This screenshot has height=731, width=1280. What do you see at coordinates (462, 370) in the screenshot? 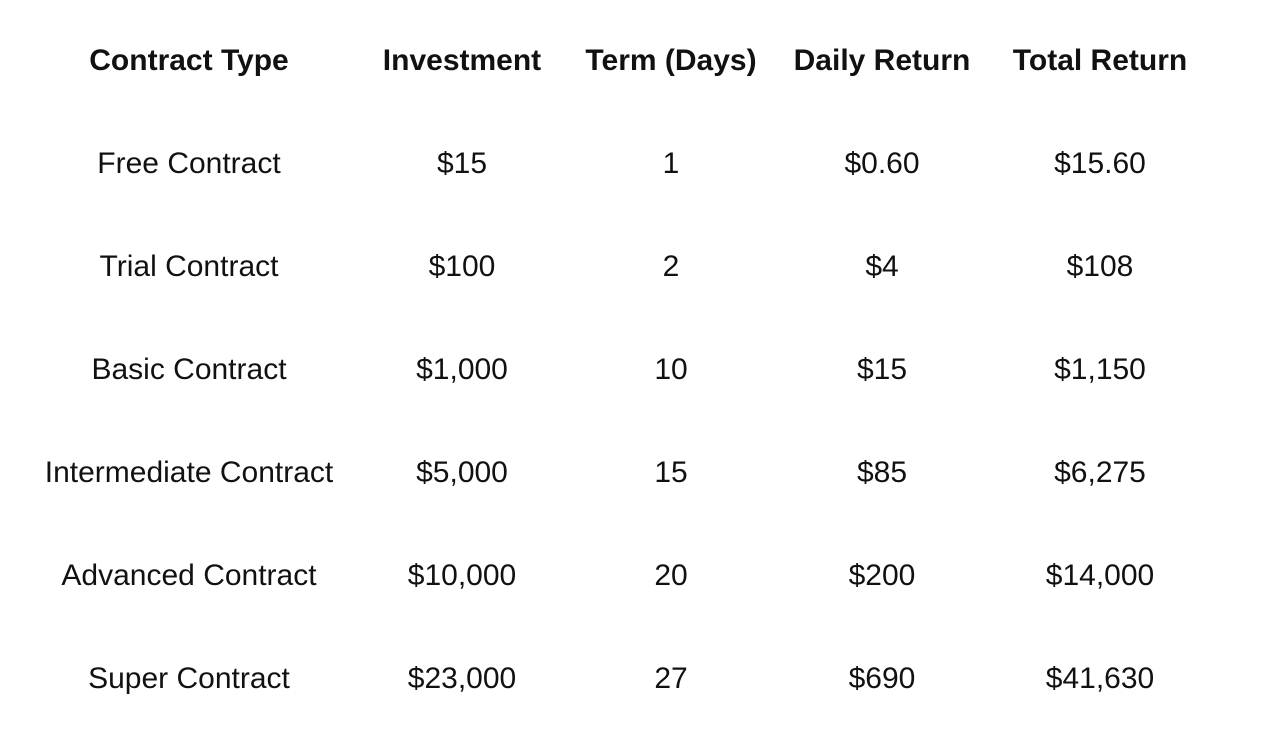
I see `cell-investment: $1,000` at bounding box center [462, 370].